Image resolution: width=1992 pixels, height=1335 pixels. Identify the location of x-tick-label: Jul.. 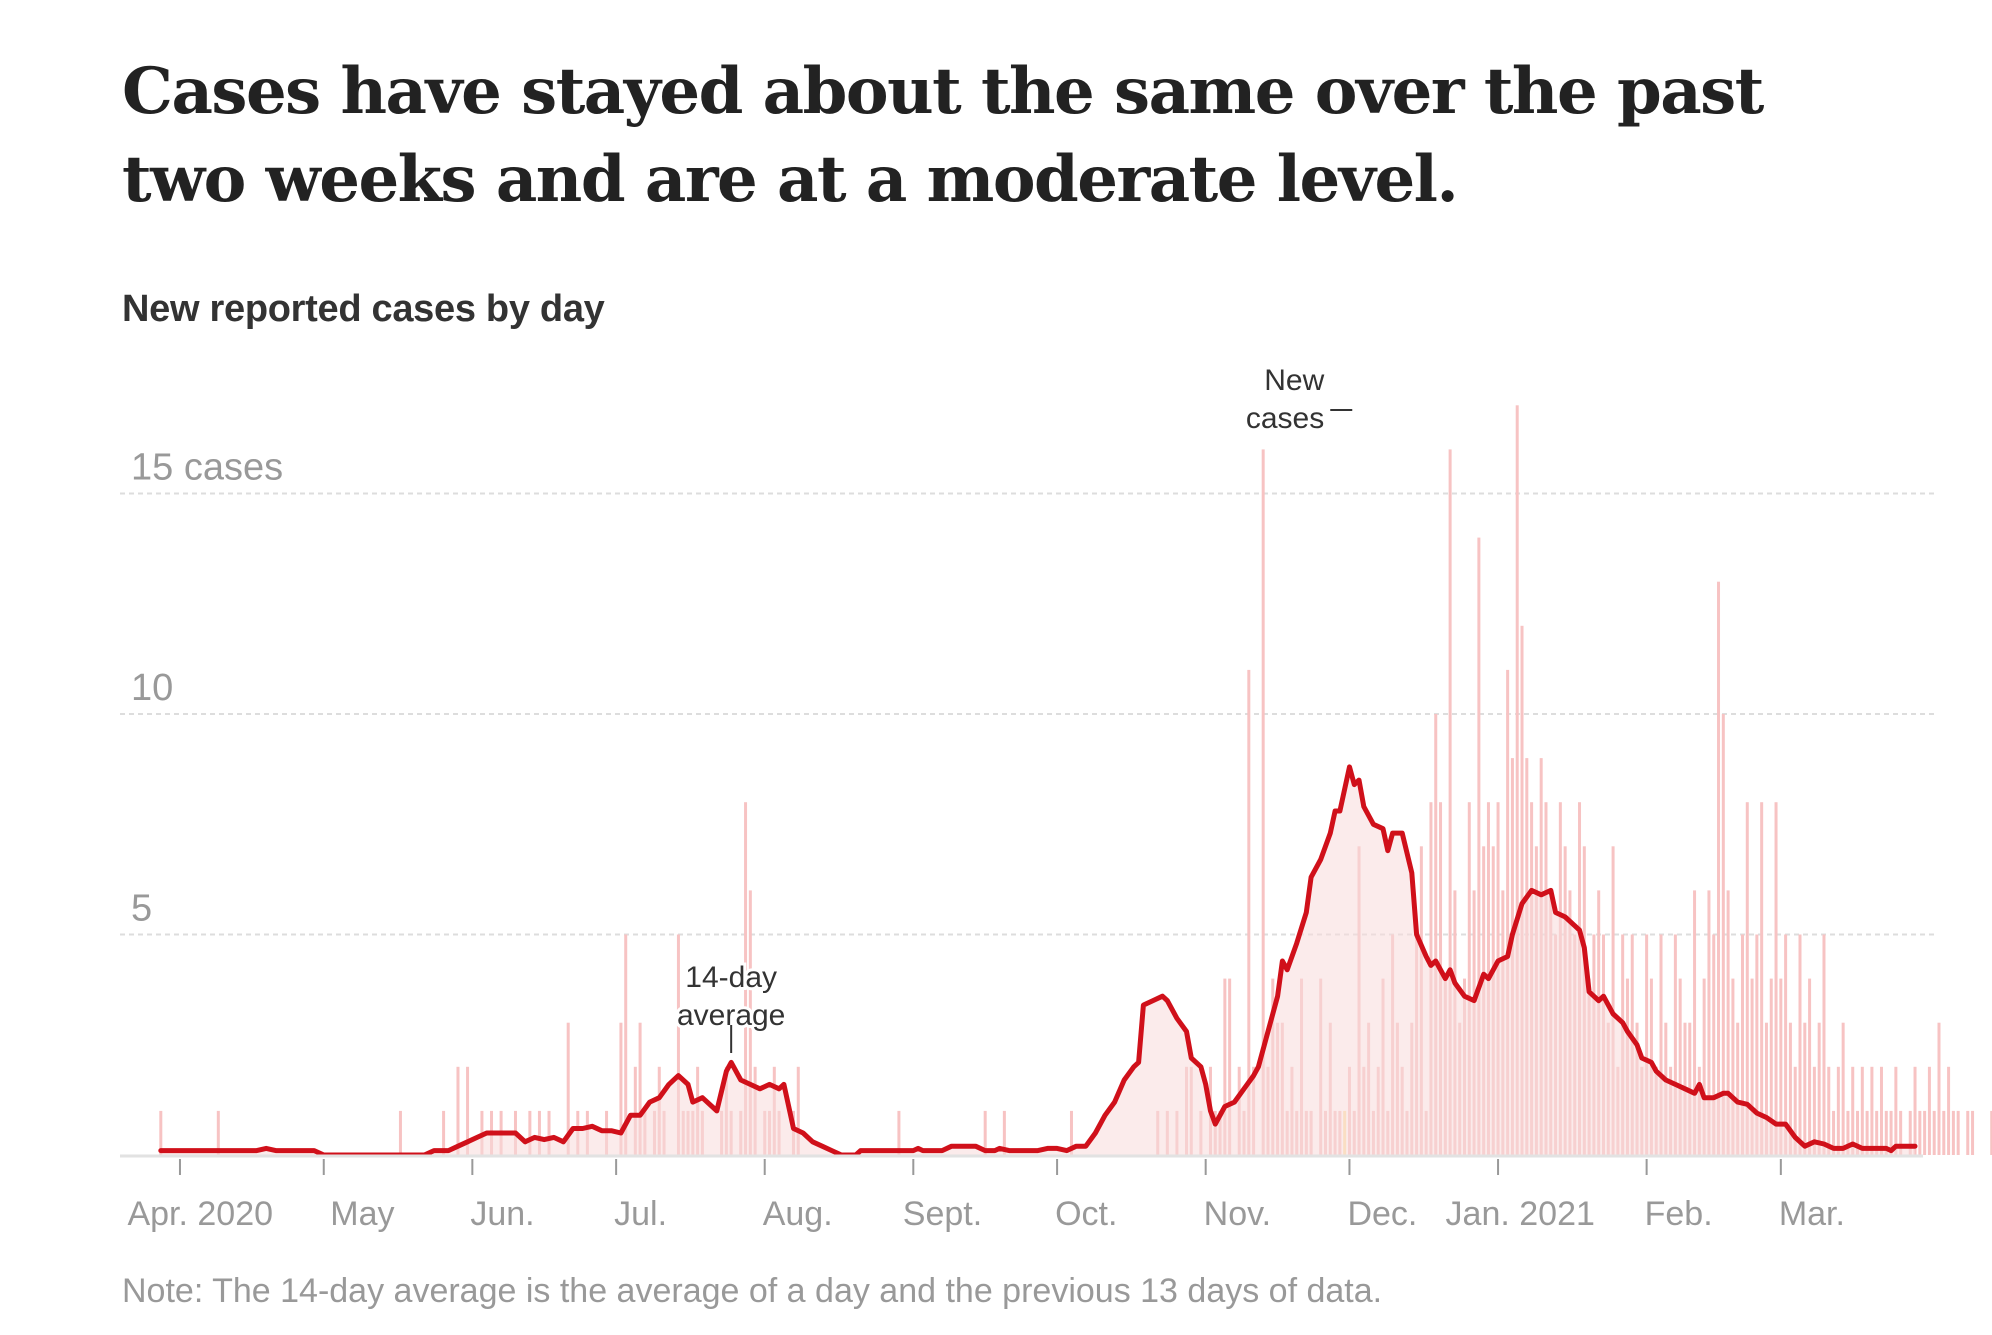
(640, 1214).